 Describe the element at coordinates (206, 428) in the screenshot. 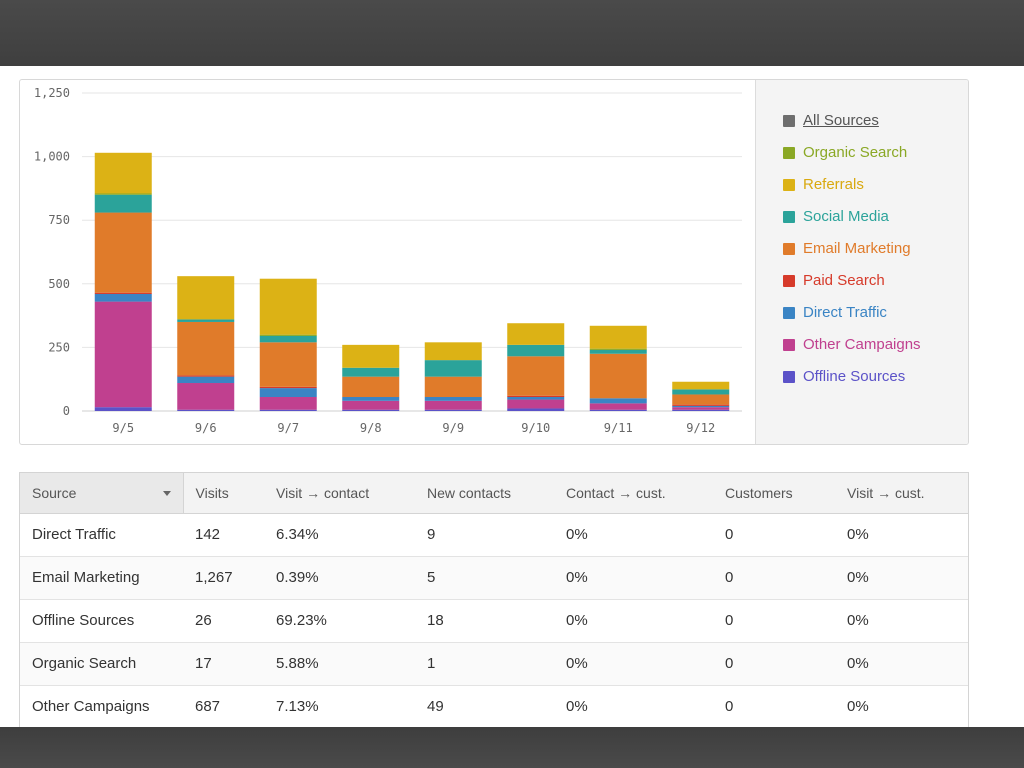

I see `x-tick-label: 9/6` at that location.